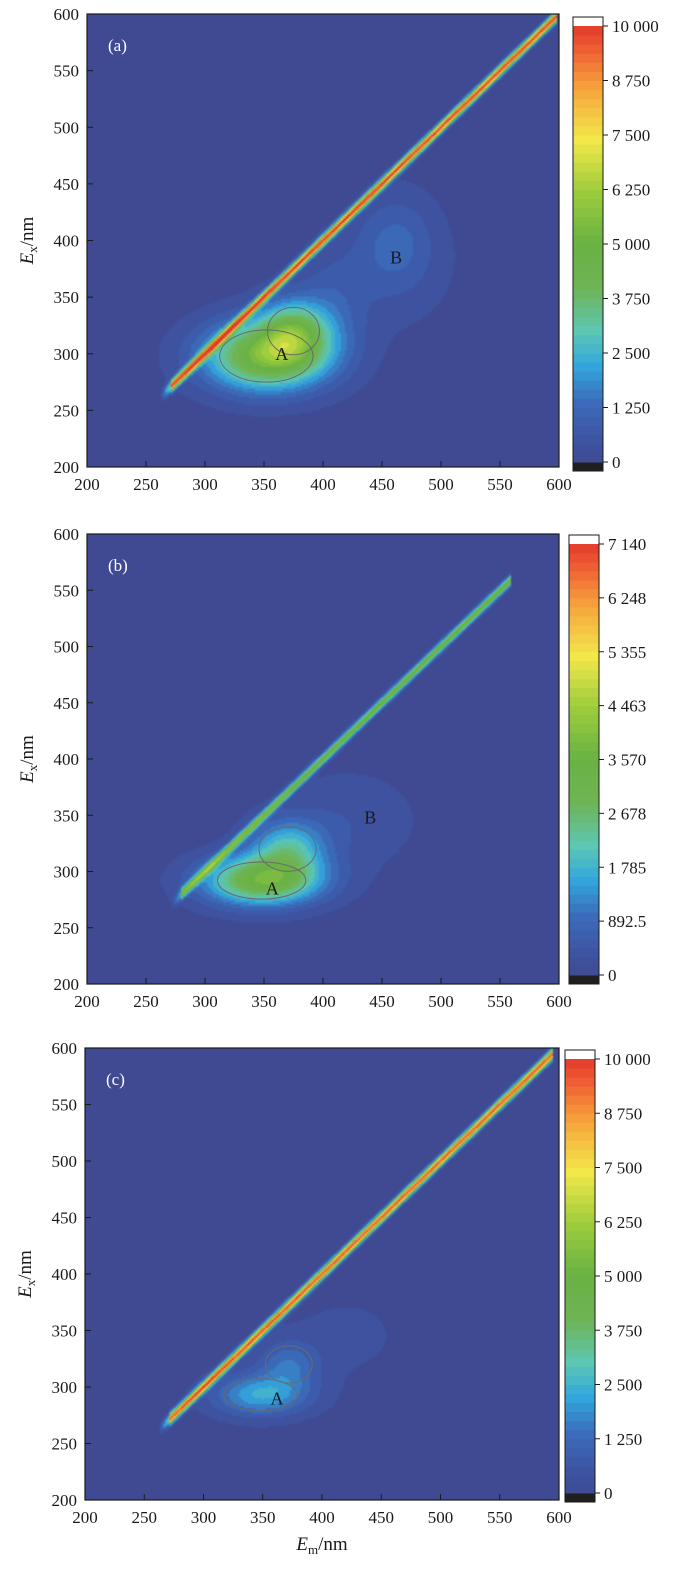 The width and height of the screenshot is (700, 1592). Describe the element at coordinates (631, 408) in the screenshot. I see `colorbar-tick-label: 1 250` at that location.